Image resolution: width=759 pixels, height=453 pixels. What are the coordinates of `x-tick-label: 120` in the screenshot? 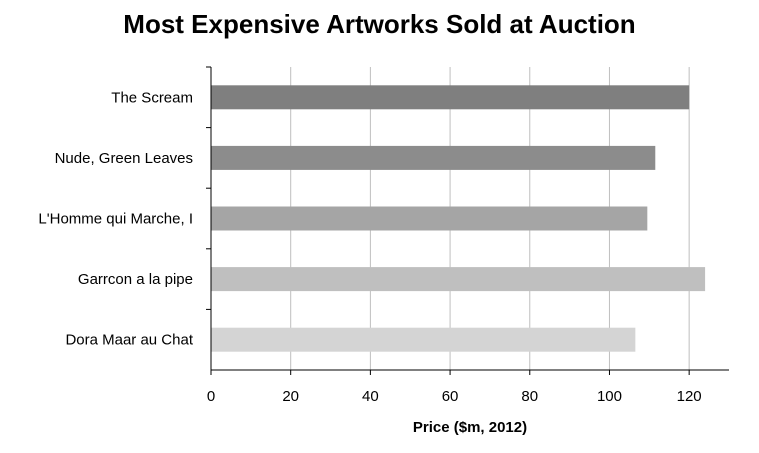 It's located at (689, 396).